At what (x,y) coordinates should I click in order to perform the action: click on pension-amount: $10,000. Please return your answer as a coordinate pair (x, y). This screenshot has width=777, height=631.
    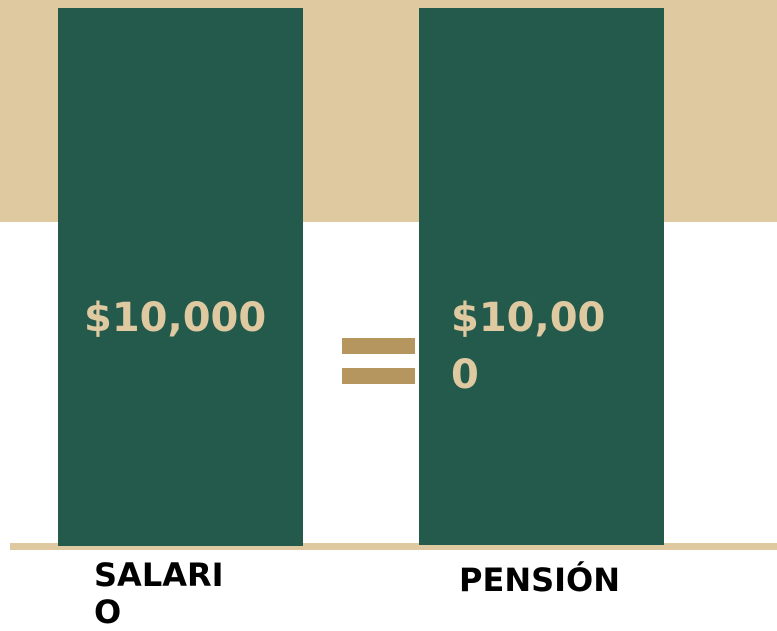
    Looking at the image, I should click on (528, 346).